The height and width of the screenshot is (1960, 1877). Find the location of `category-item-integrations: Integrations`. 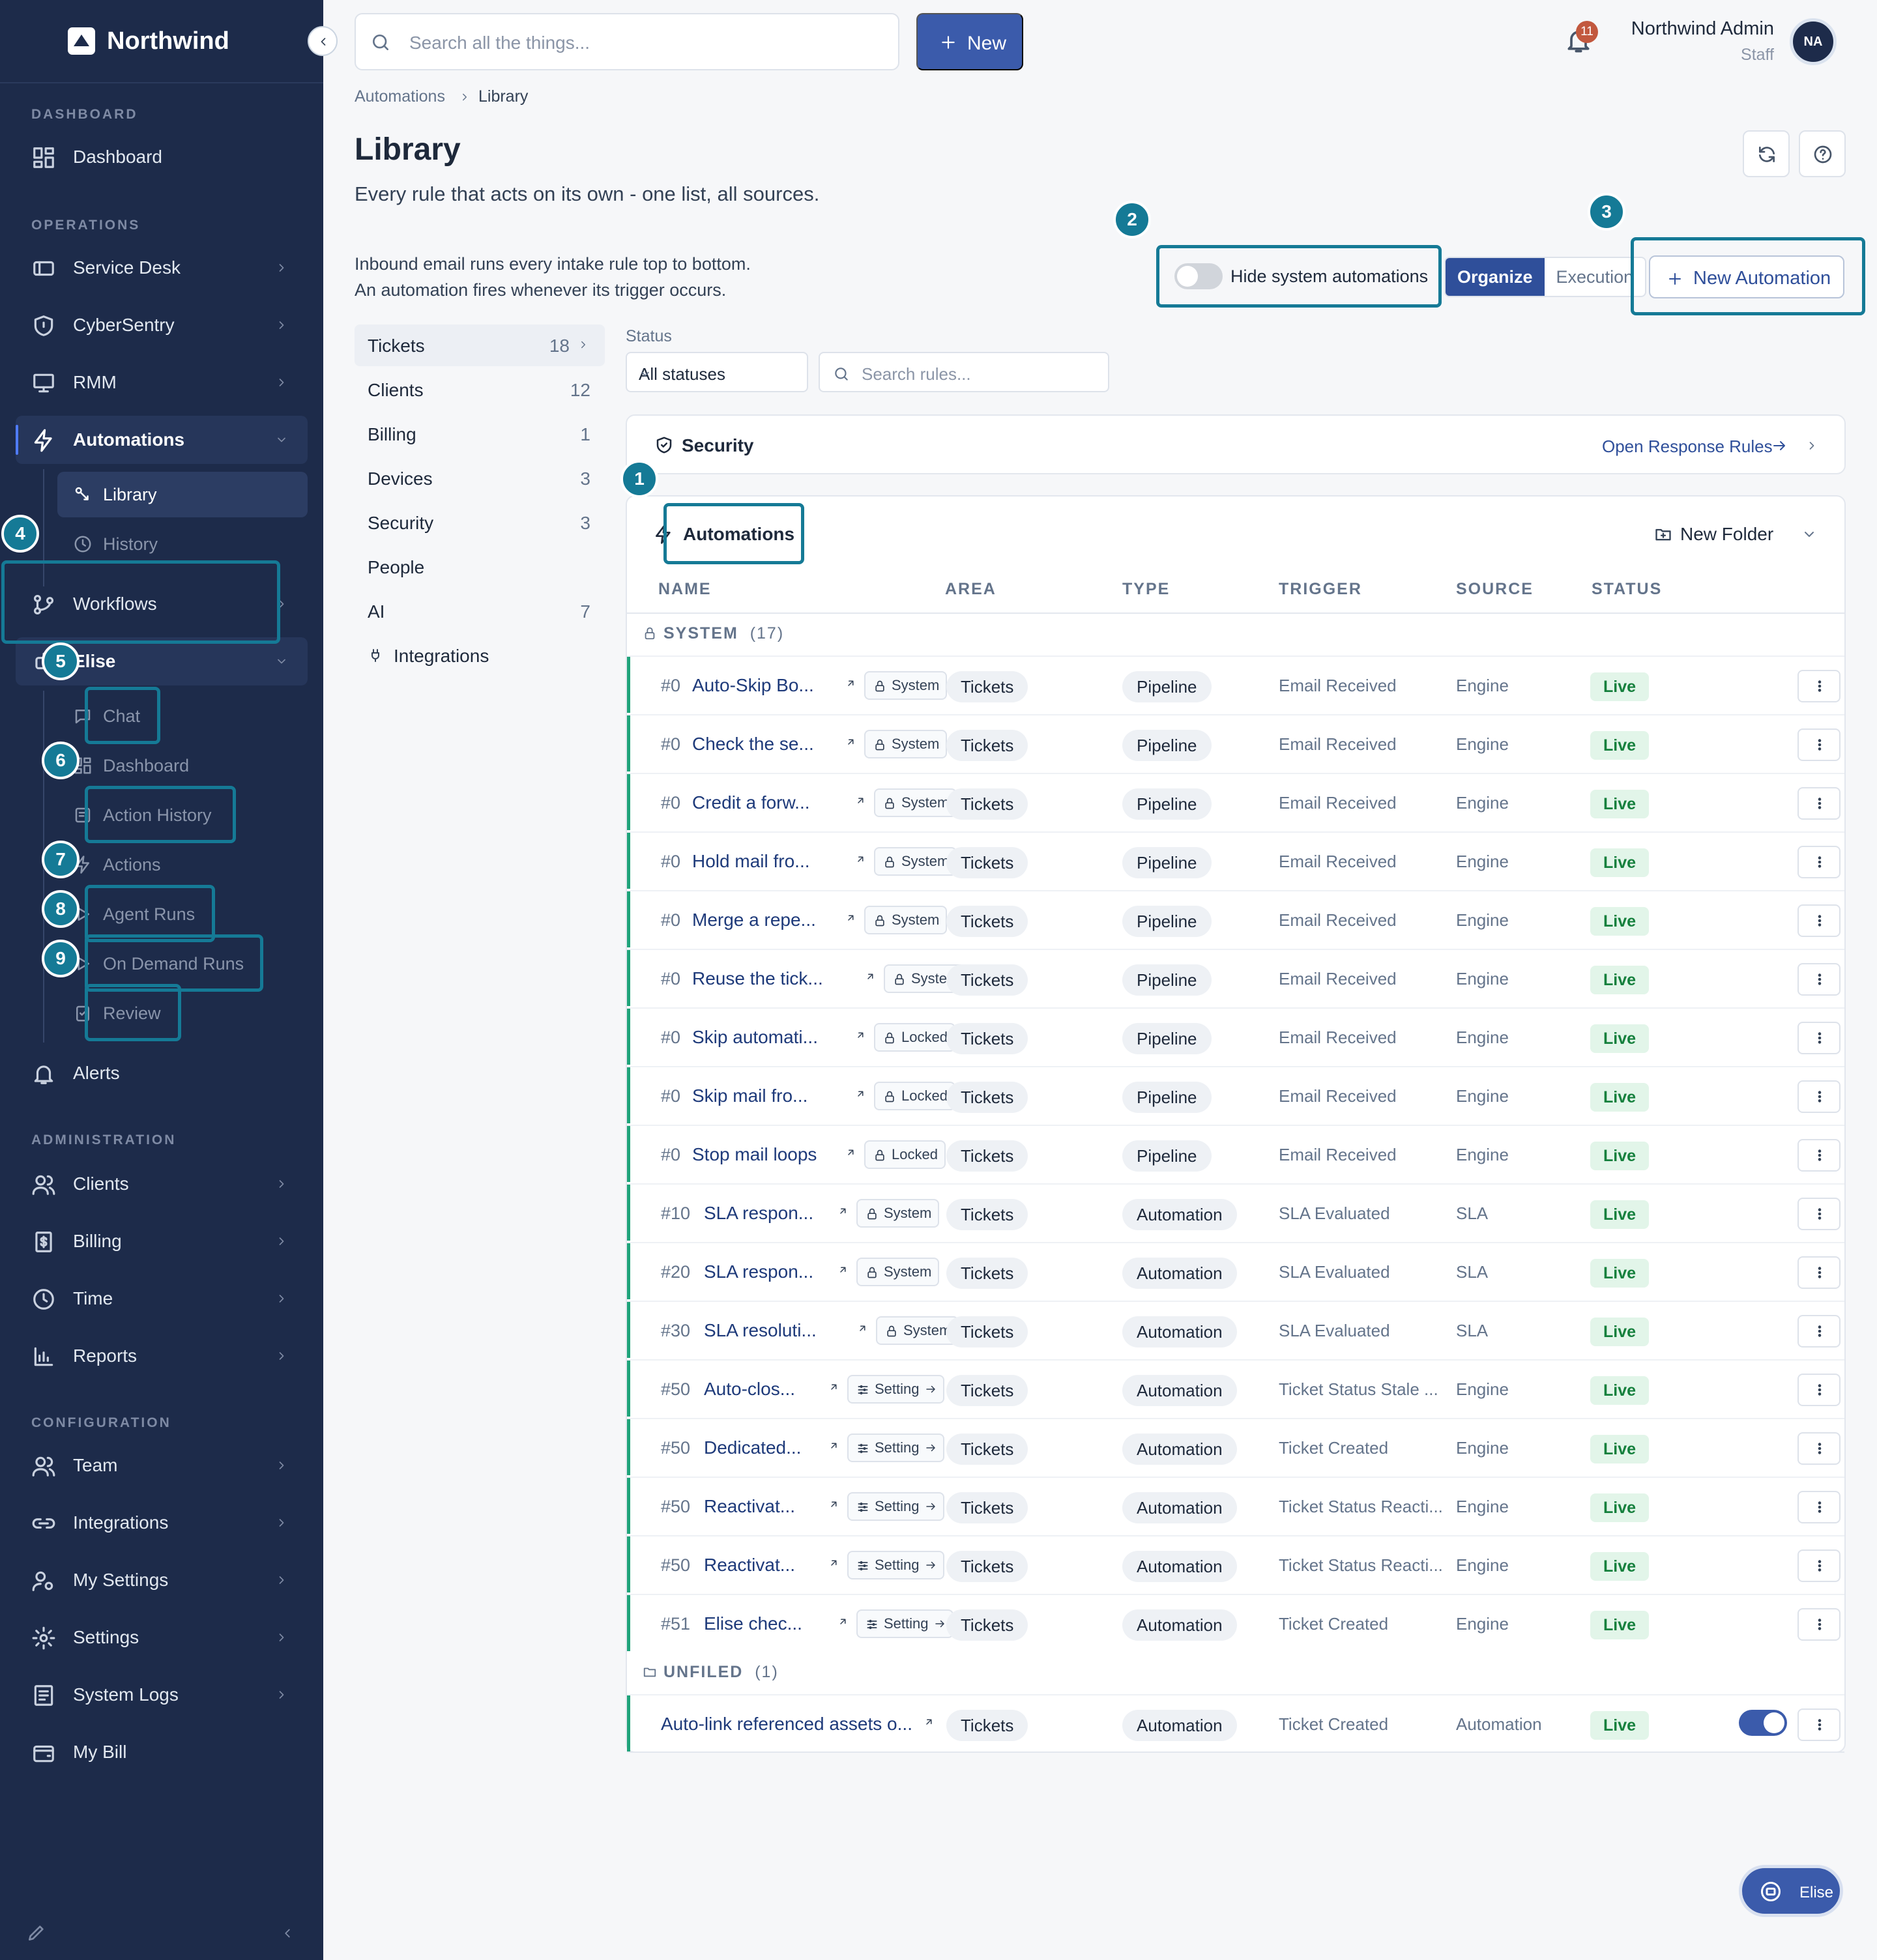

category-item-integrations: Integrations is located at coordinates (480, 655).